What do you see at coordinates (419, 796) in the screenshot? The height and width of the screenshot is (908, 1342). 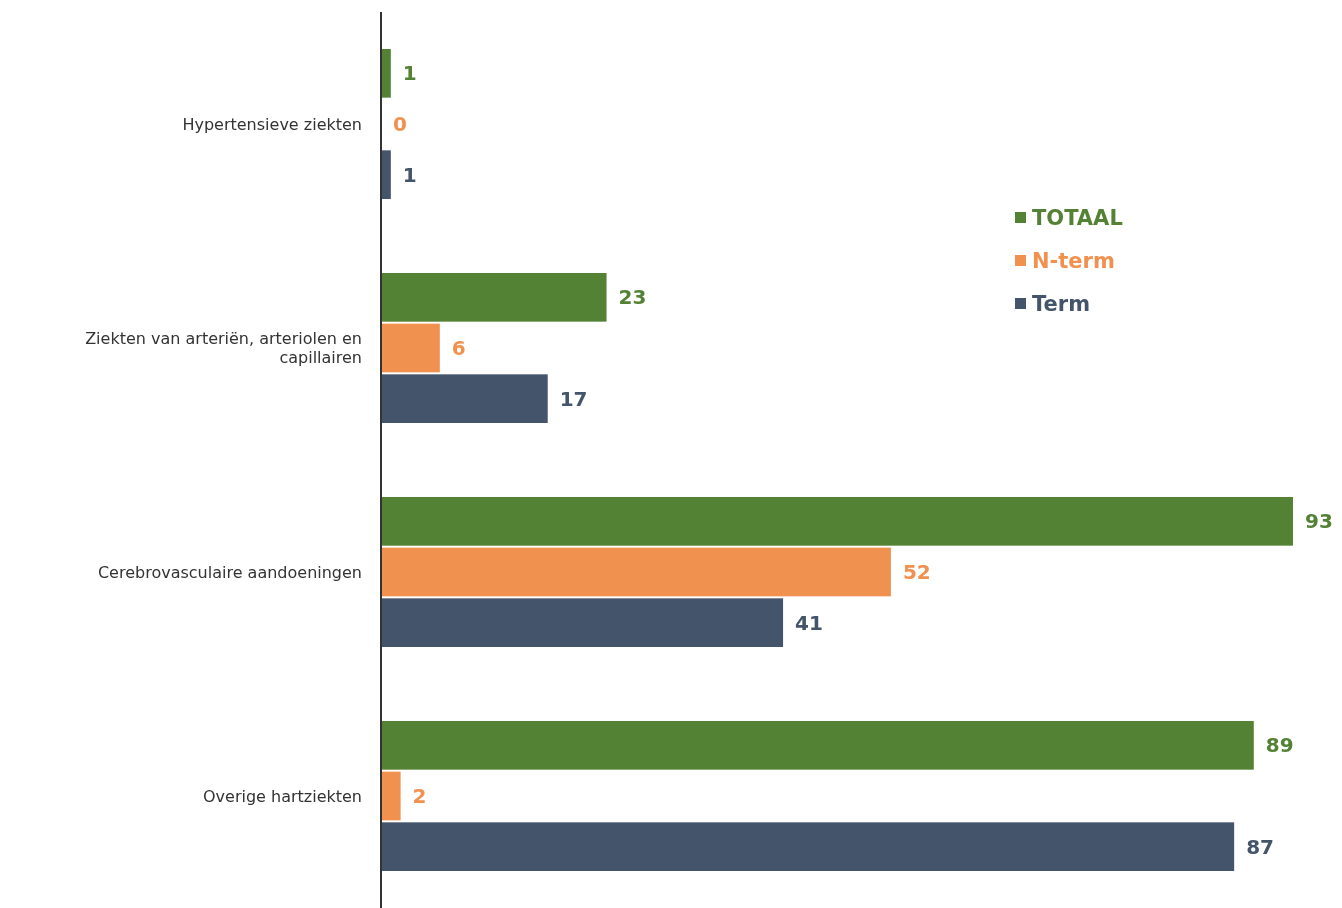 I see `data-label: 2` at bounding box center [419, 796].